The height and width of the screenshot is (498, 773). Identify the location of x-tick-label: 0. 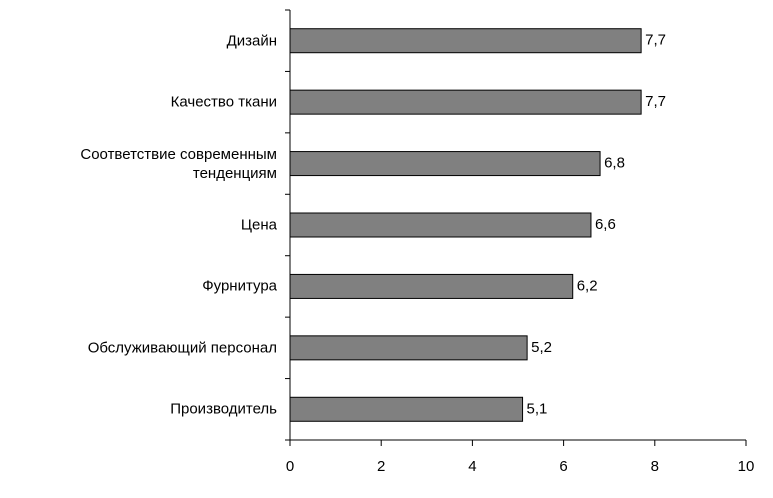
(290, 466).